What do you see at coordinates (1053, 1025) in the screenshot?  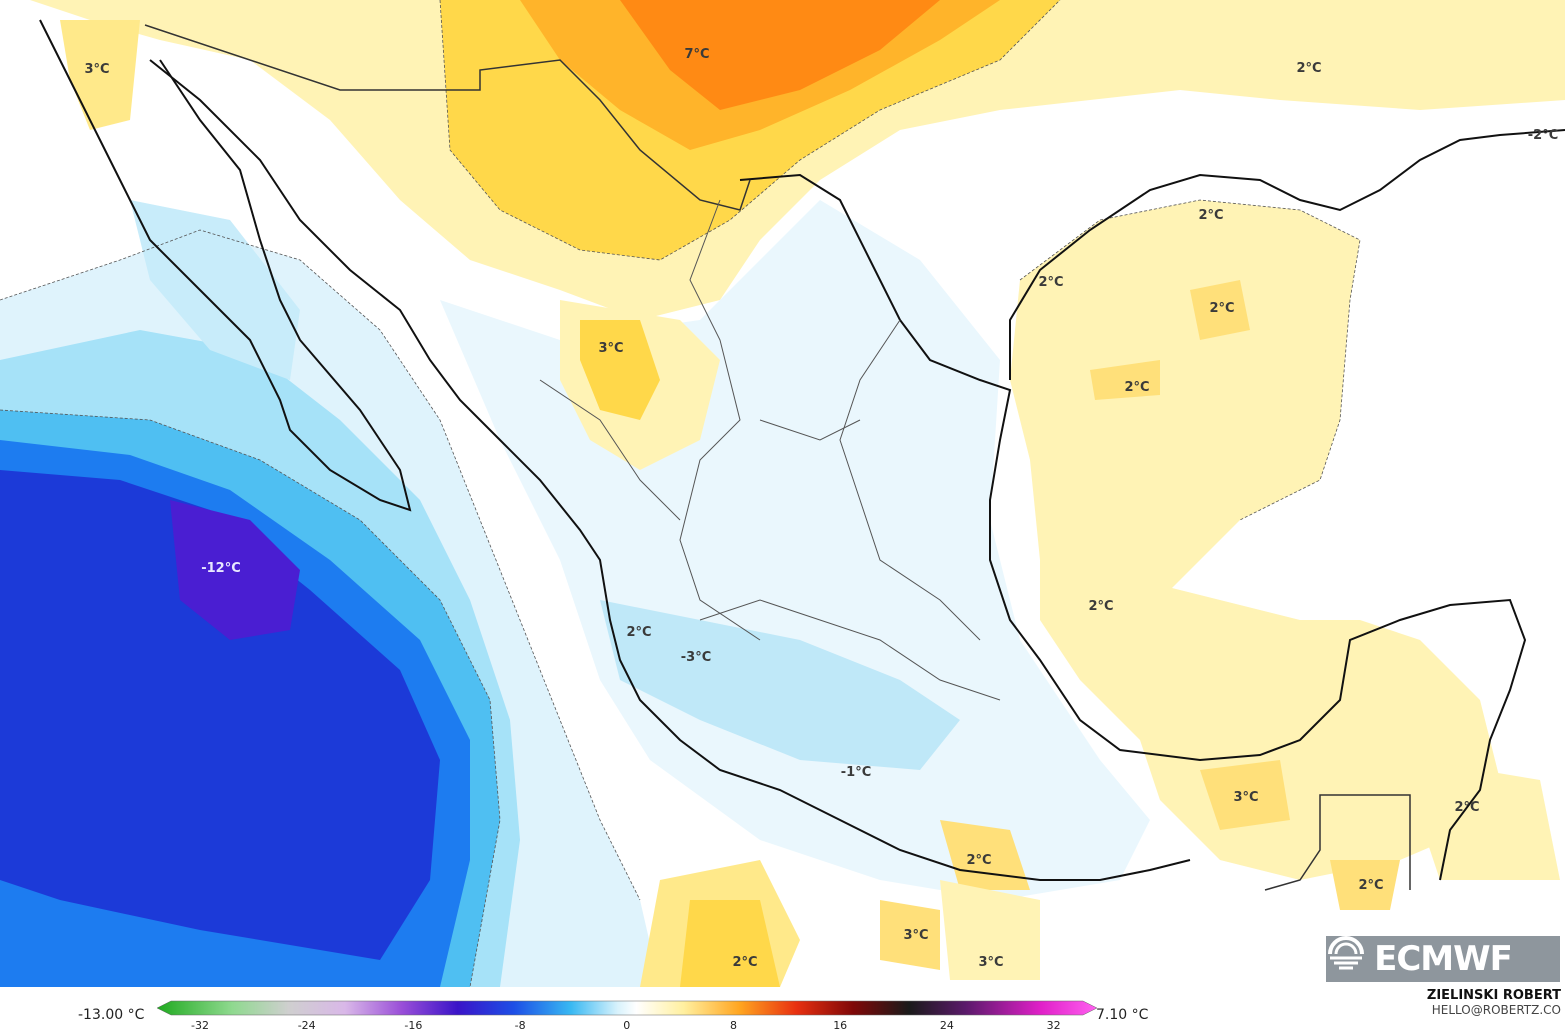 I see `scale-tick: 32` at bounding box center [1053, 1025].